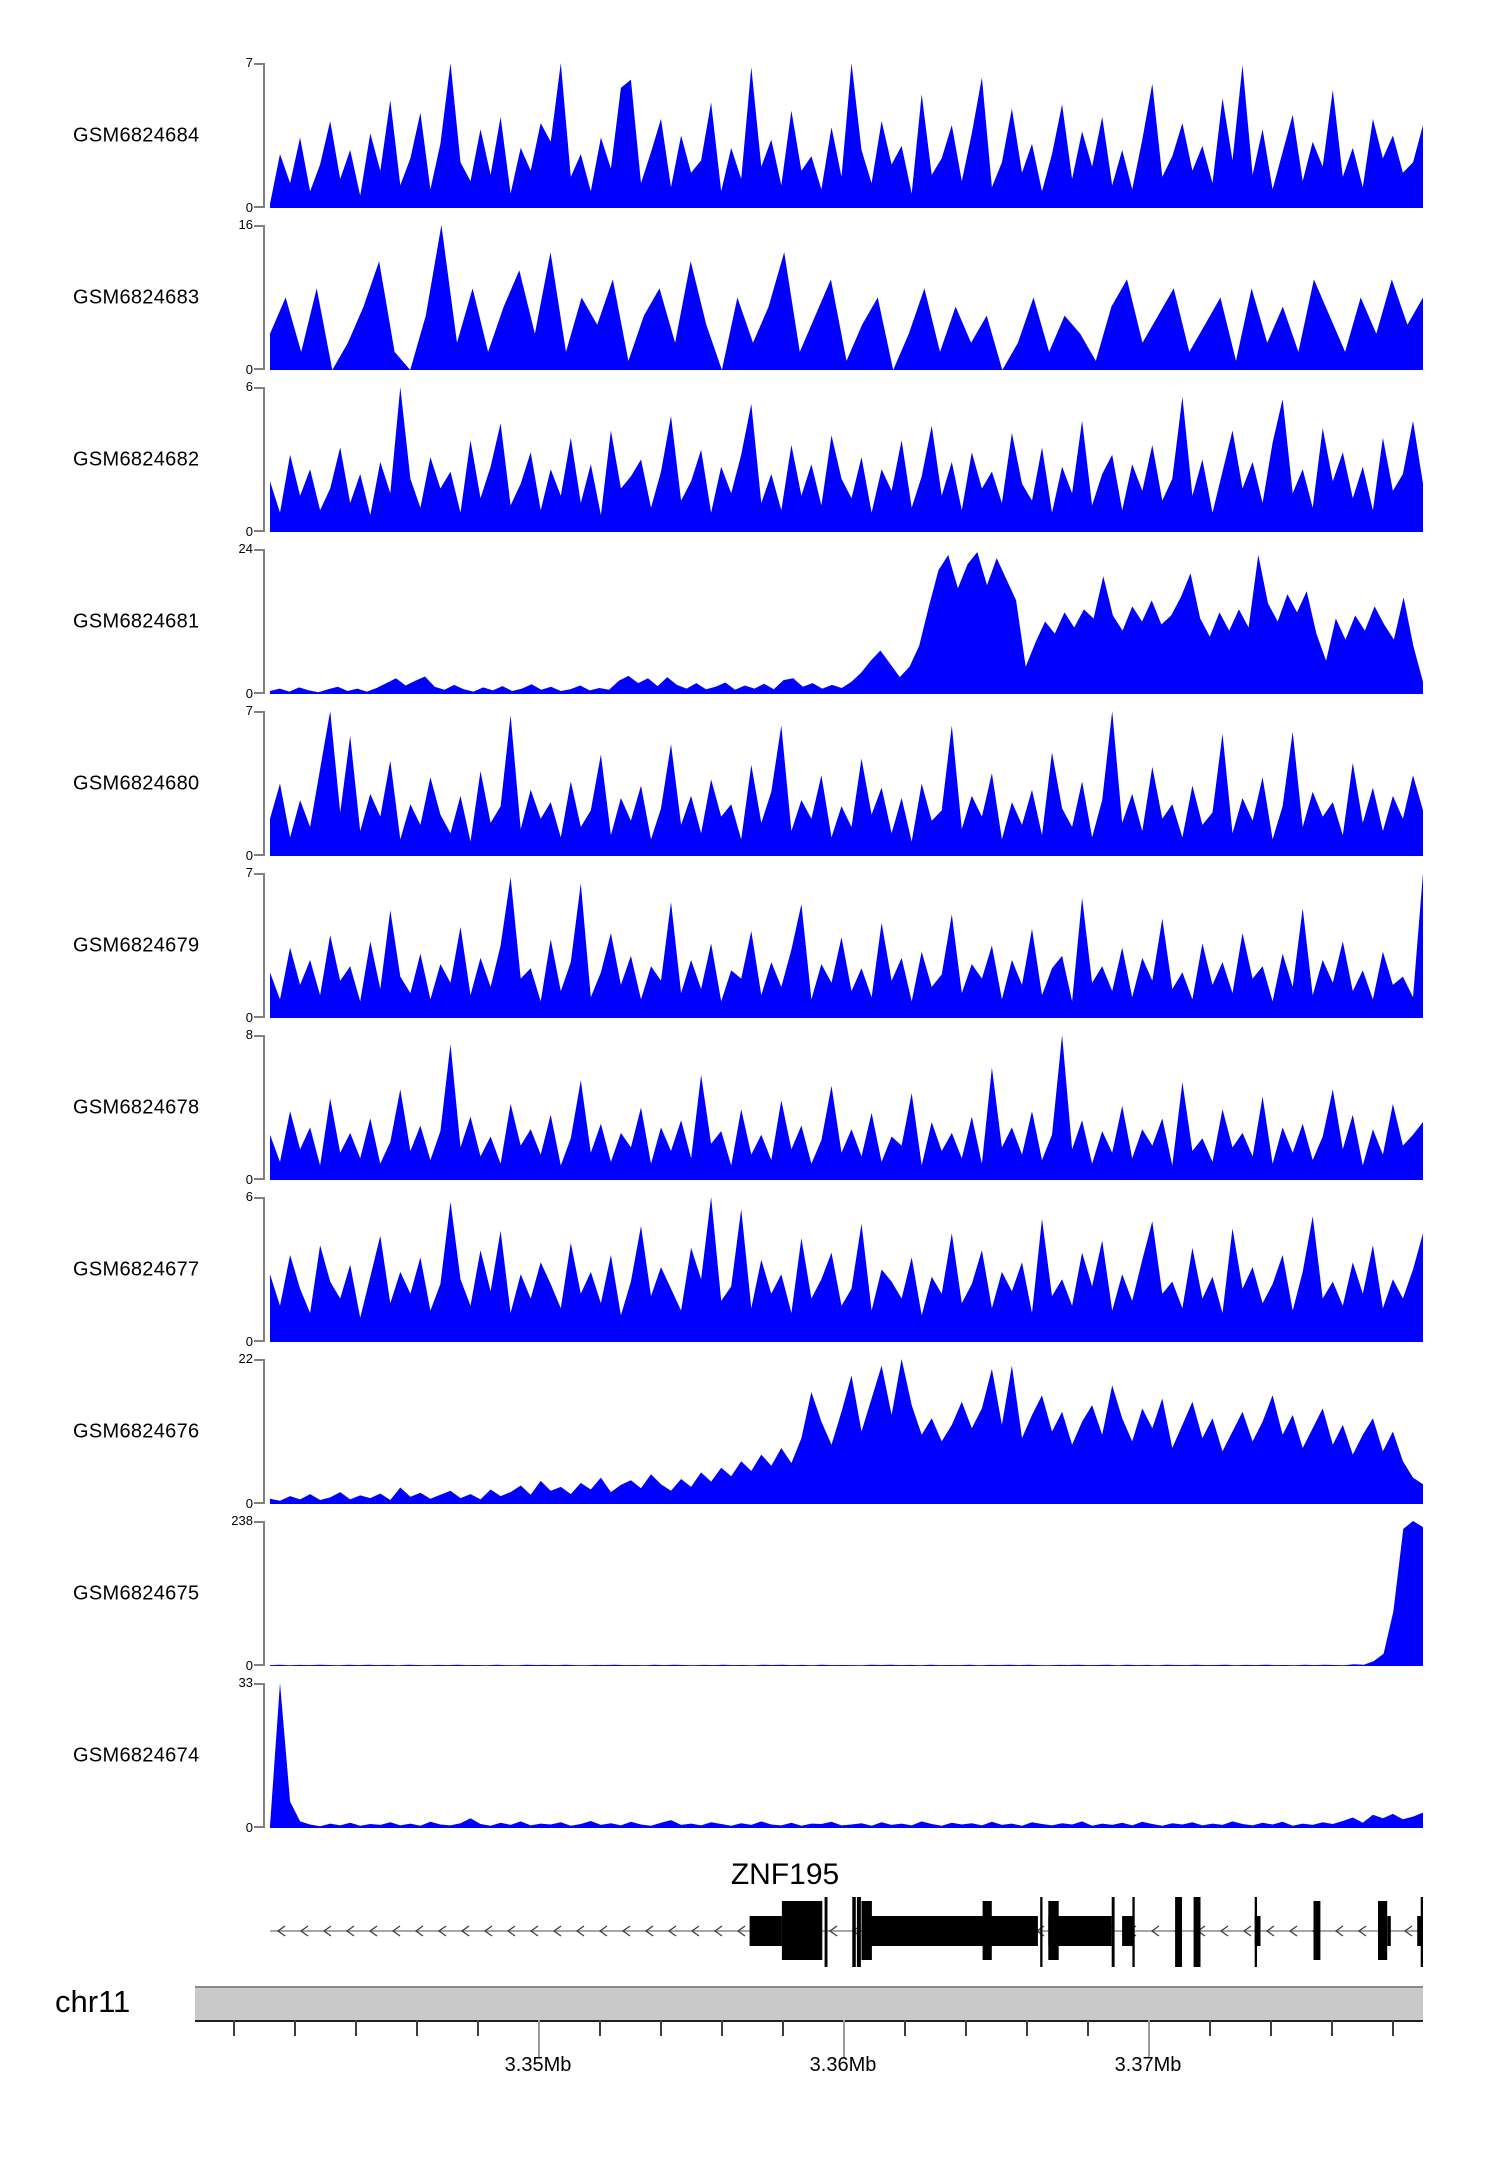 This screenshot has width=1500, height=2170. What do you see at coordinates (245, 224) in the screenshot?
I see `y-axis-max-label: 16` at bounding box center [245, 224].